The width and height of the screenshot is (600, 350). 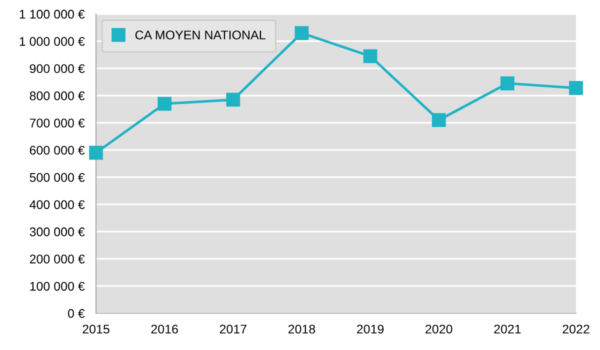 I want to click on y-tick-label: 800 000 €, so click(x=57, y=95).